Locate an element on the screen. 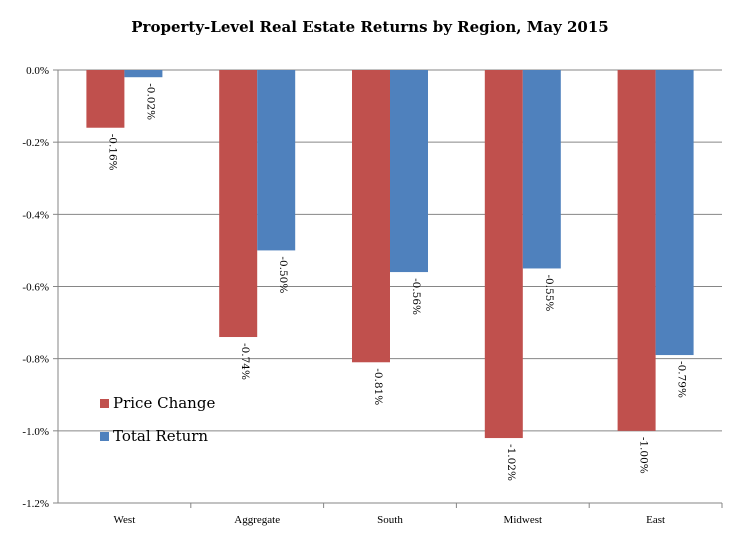 Image resolution: width=740 pixels, height=555 pixels. y-tick-label: -0.6% is located at coordinates (35, 288).